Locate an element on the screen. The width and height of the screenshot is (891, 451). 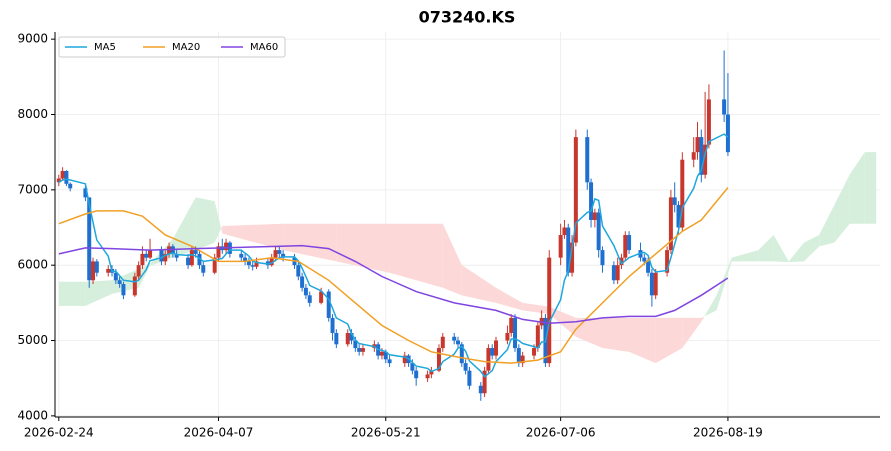
ma-line is located at coordinates (393, 284).